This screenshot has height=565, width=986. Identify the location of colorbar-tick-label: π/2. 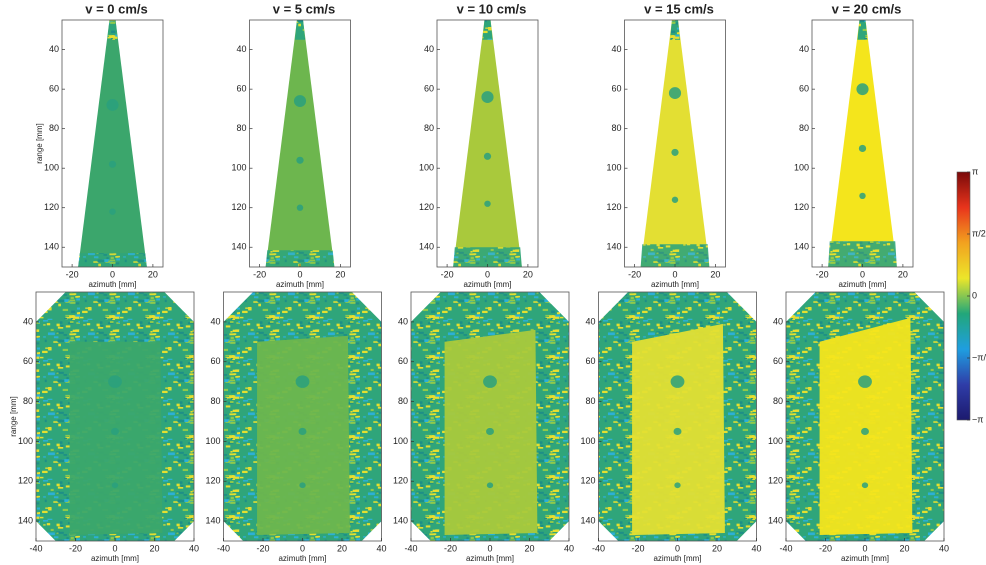
(979, 233).